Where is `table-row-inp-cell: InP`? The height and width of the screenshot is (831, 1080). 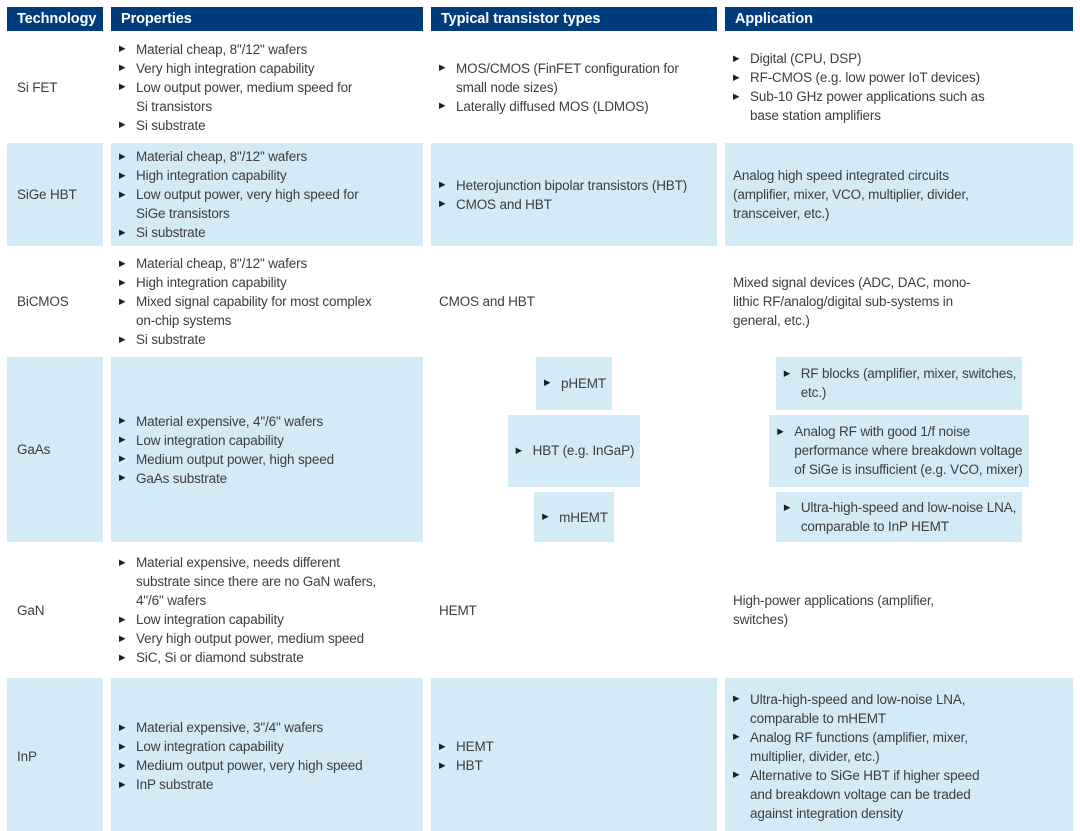 table-row-inp-cell: InP is located at coordinates (55, 754).